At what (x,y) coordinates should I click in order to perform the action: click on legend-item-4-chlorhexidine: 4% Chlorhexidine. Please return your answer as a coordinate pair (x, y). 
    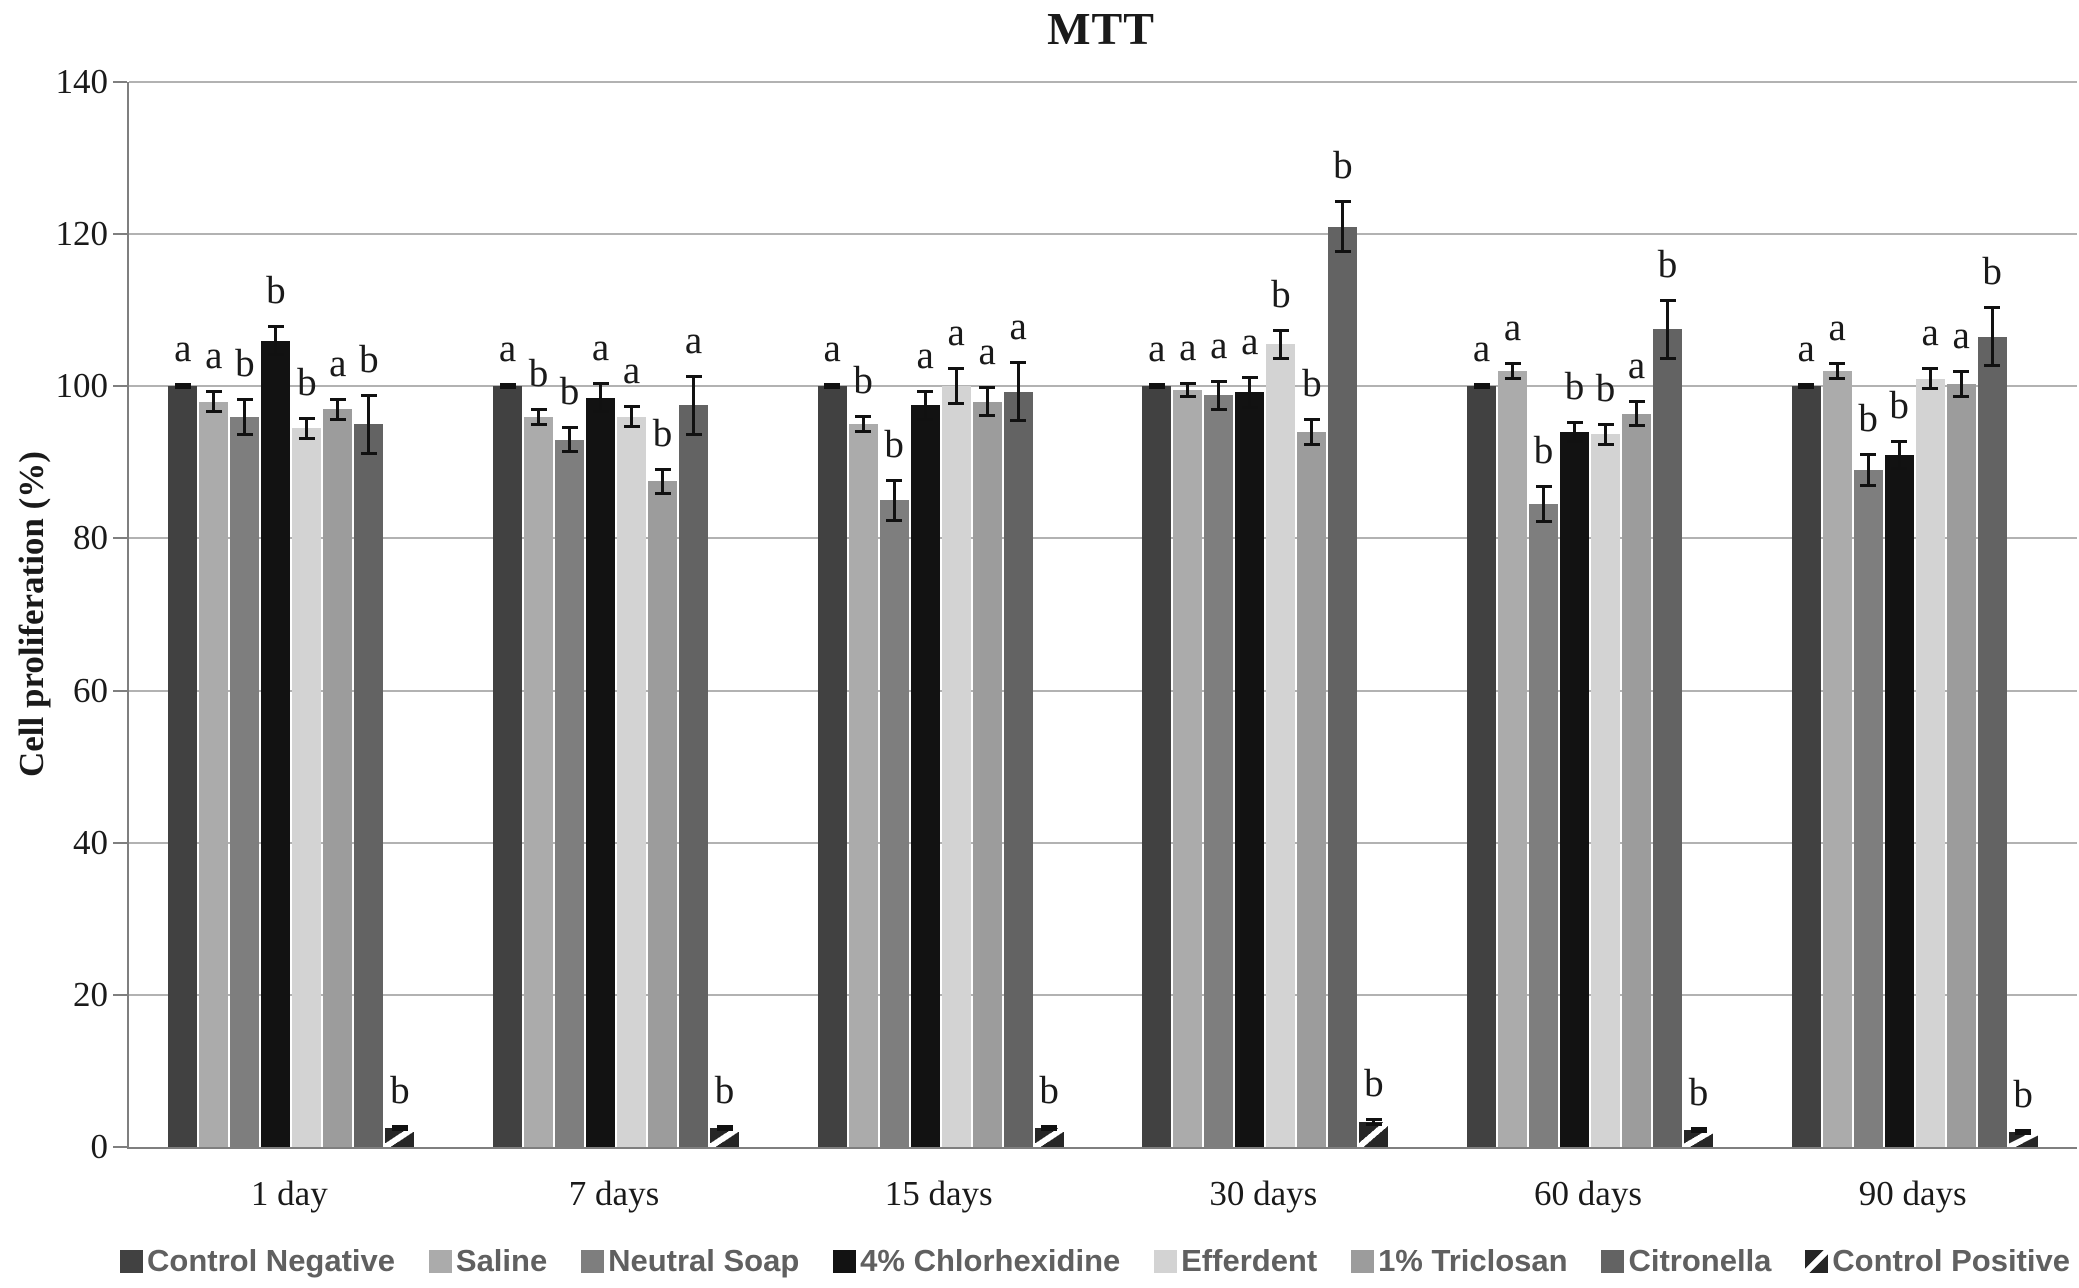
    Looking at the image, I should click on (976, 1261).